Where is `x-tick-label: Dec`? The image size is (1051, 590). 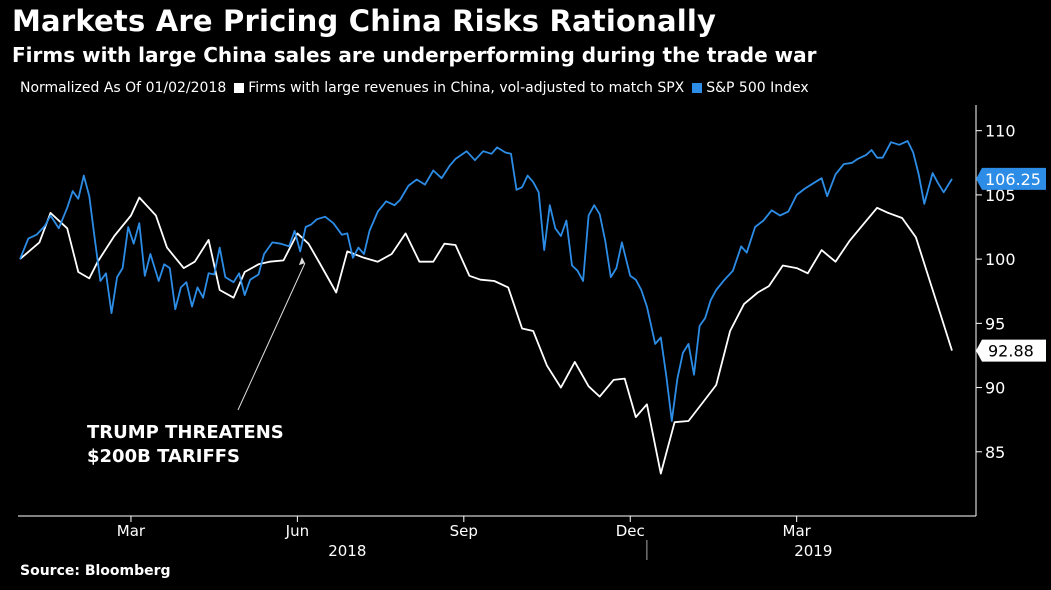
x-tick-label: Dec is located at coordinates (630, 531).